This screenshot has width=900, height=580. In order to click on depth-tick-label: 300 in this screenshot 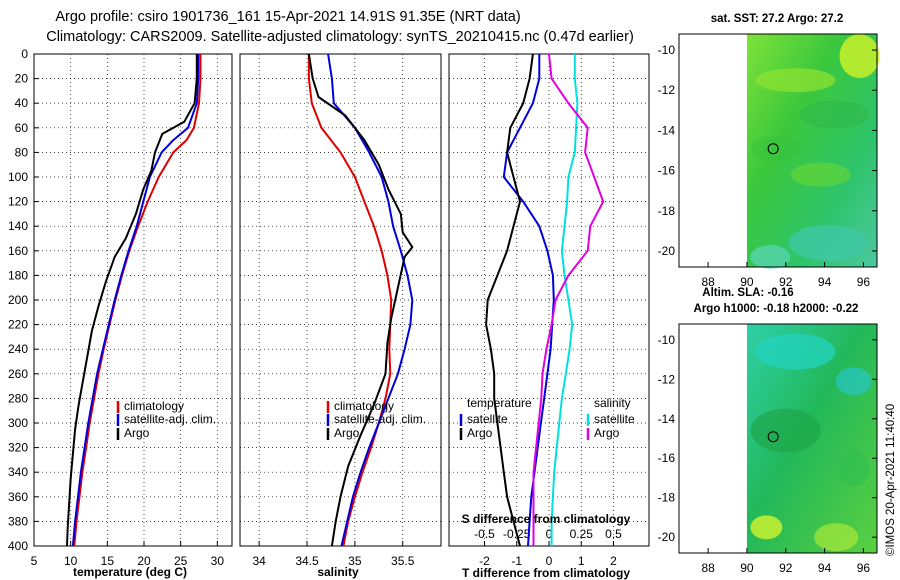, I will do `click(18, 423)`.